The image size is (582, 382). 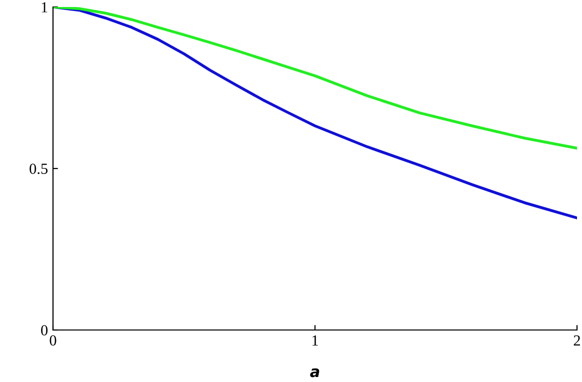 I want to click on x-tick-label: 0, so click(x=53, y=340).